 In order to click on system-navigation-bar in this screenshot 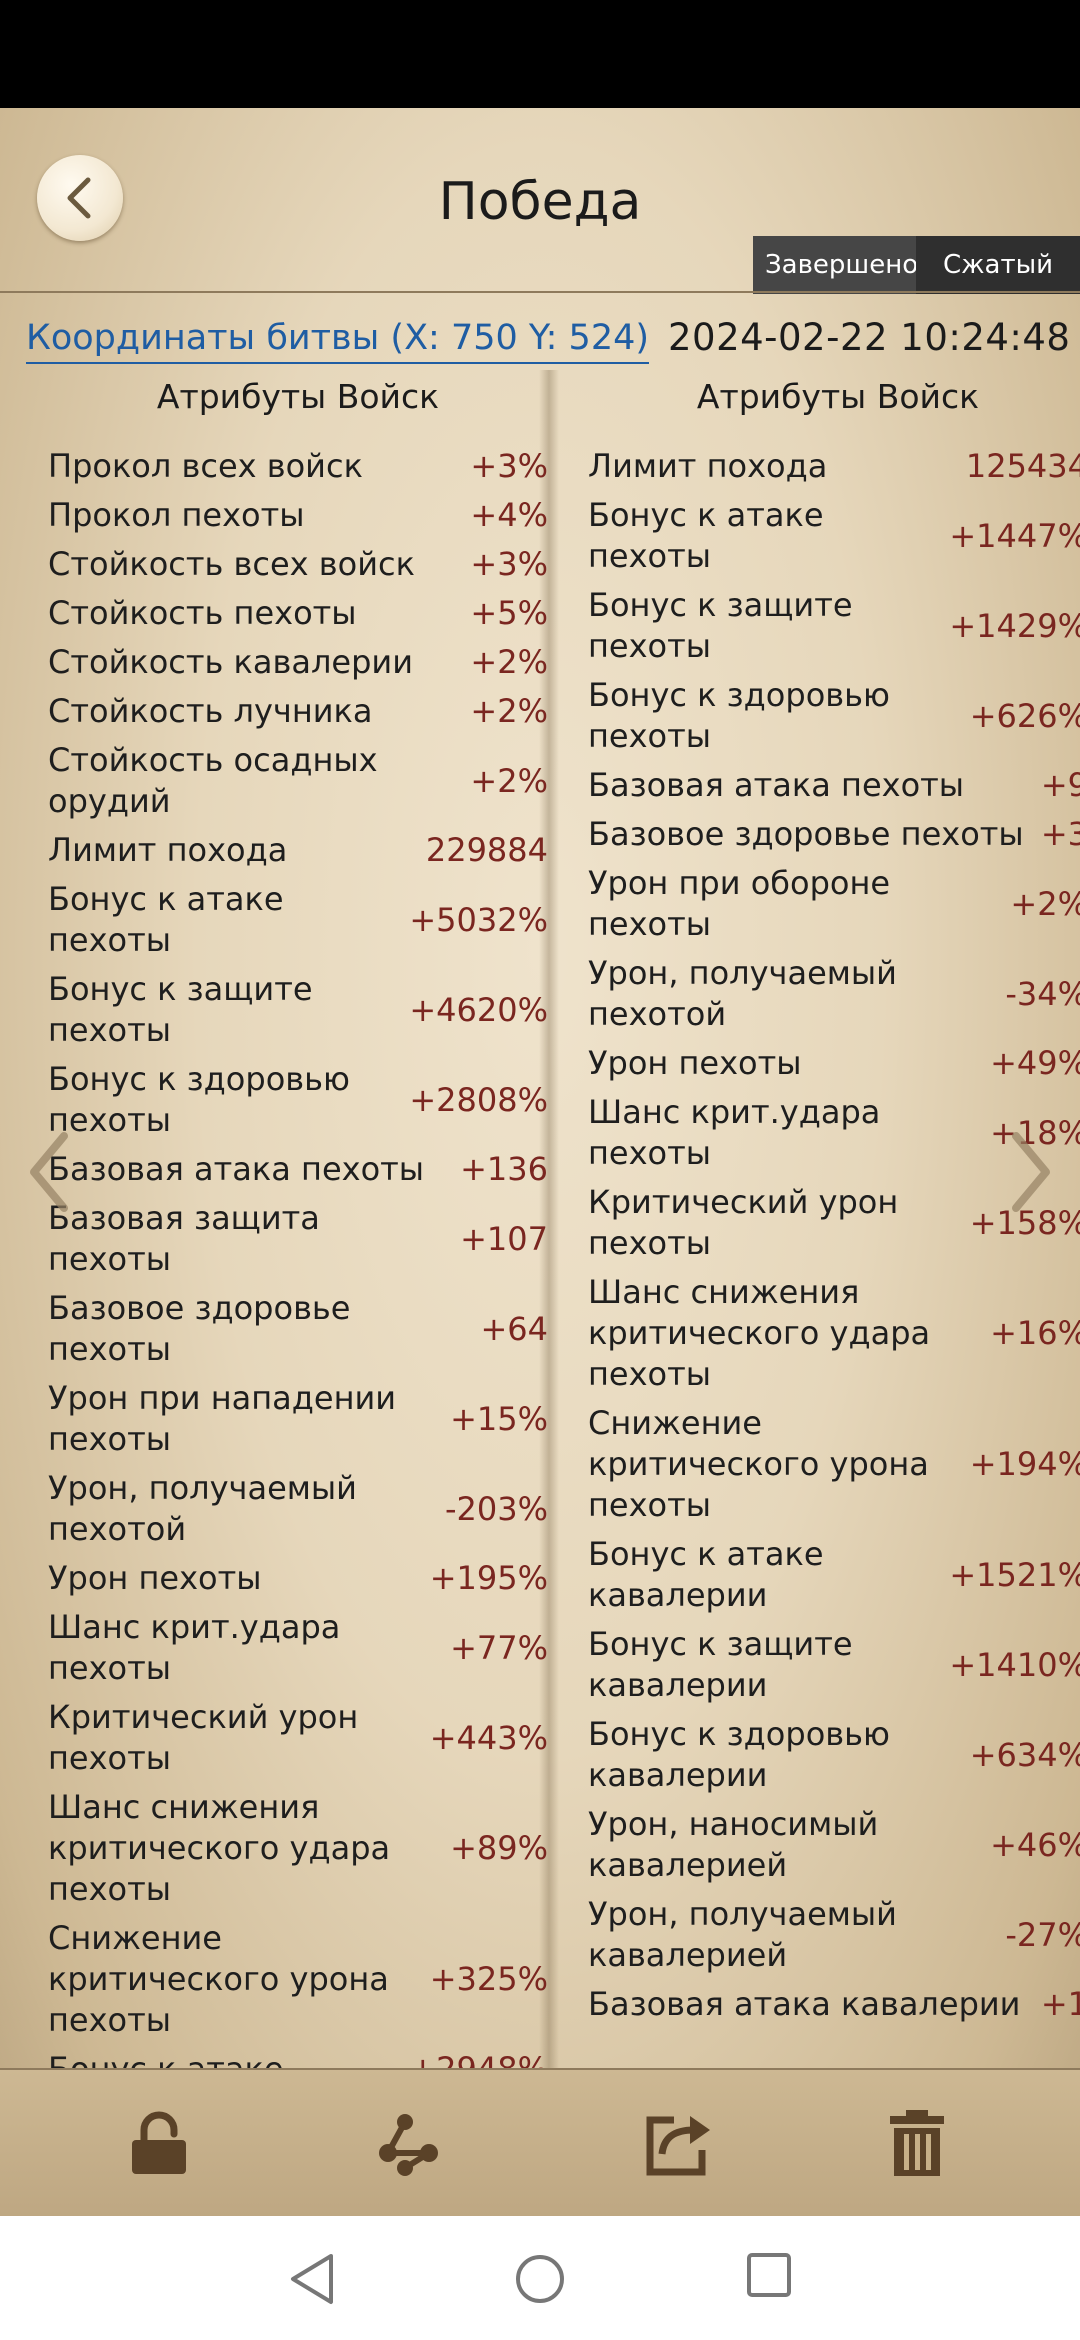, I will do `click(540, 2278)`.